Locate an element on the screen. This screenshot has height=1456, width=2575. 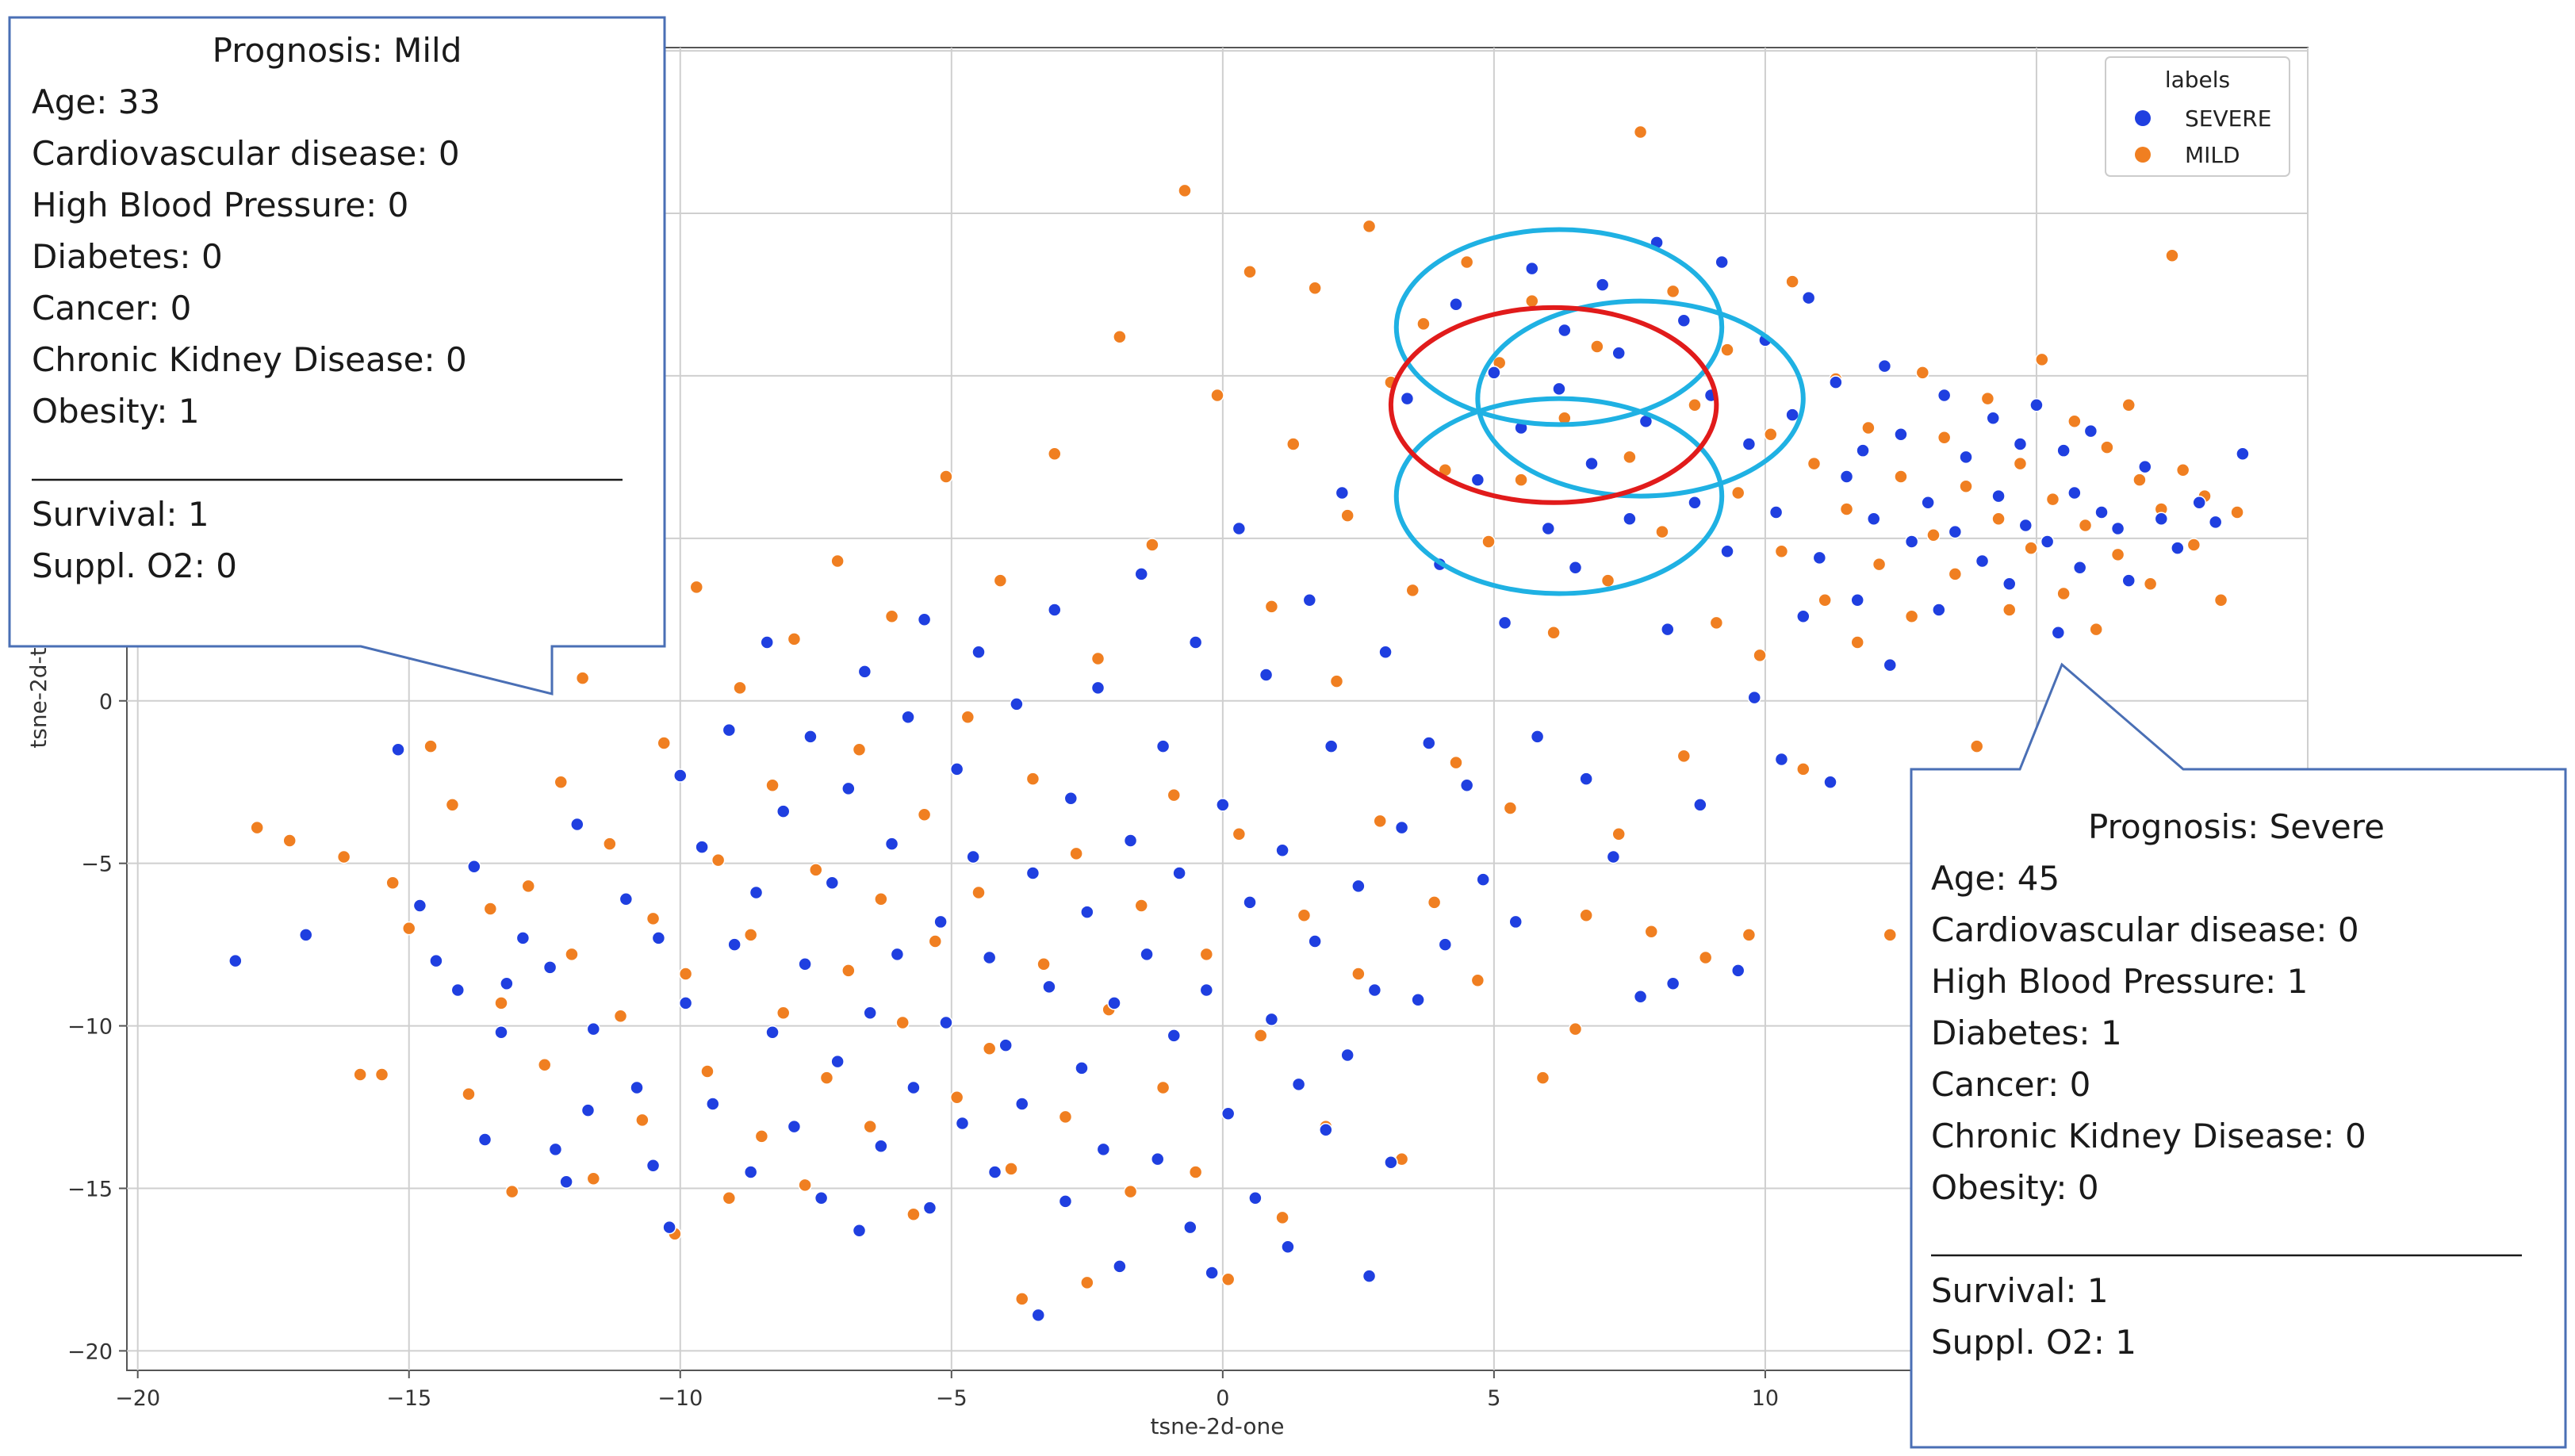
callout-severe-line: Cancer: 0 is located at coordinates (2011, 1084).